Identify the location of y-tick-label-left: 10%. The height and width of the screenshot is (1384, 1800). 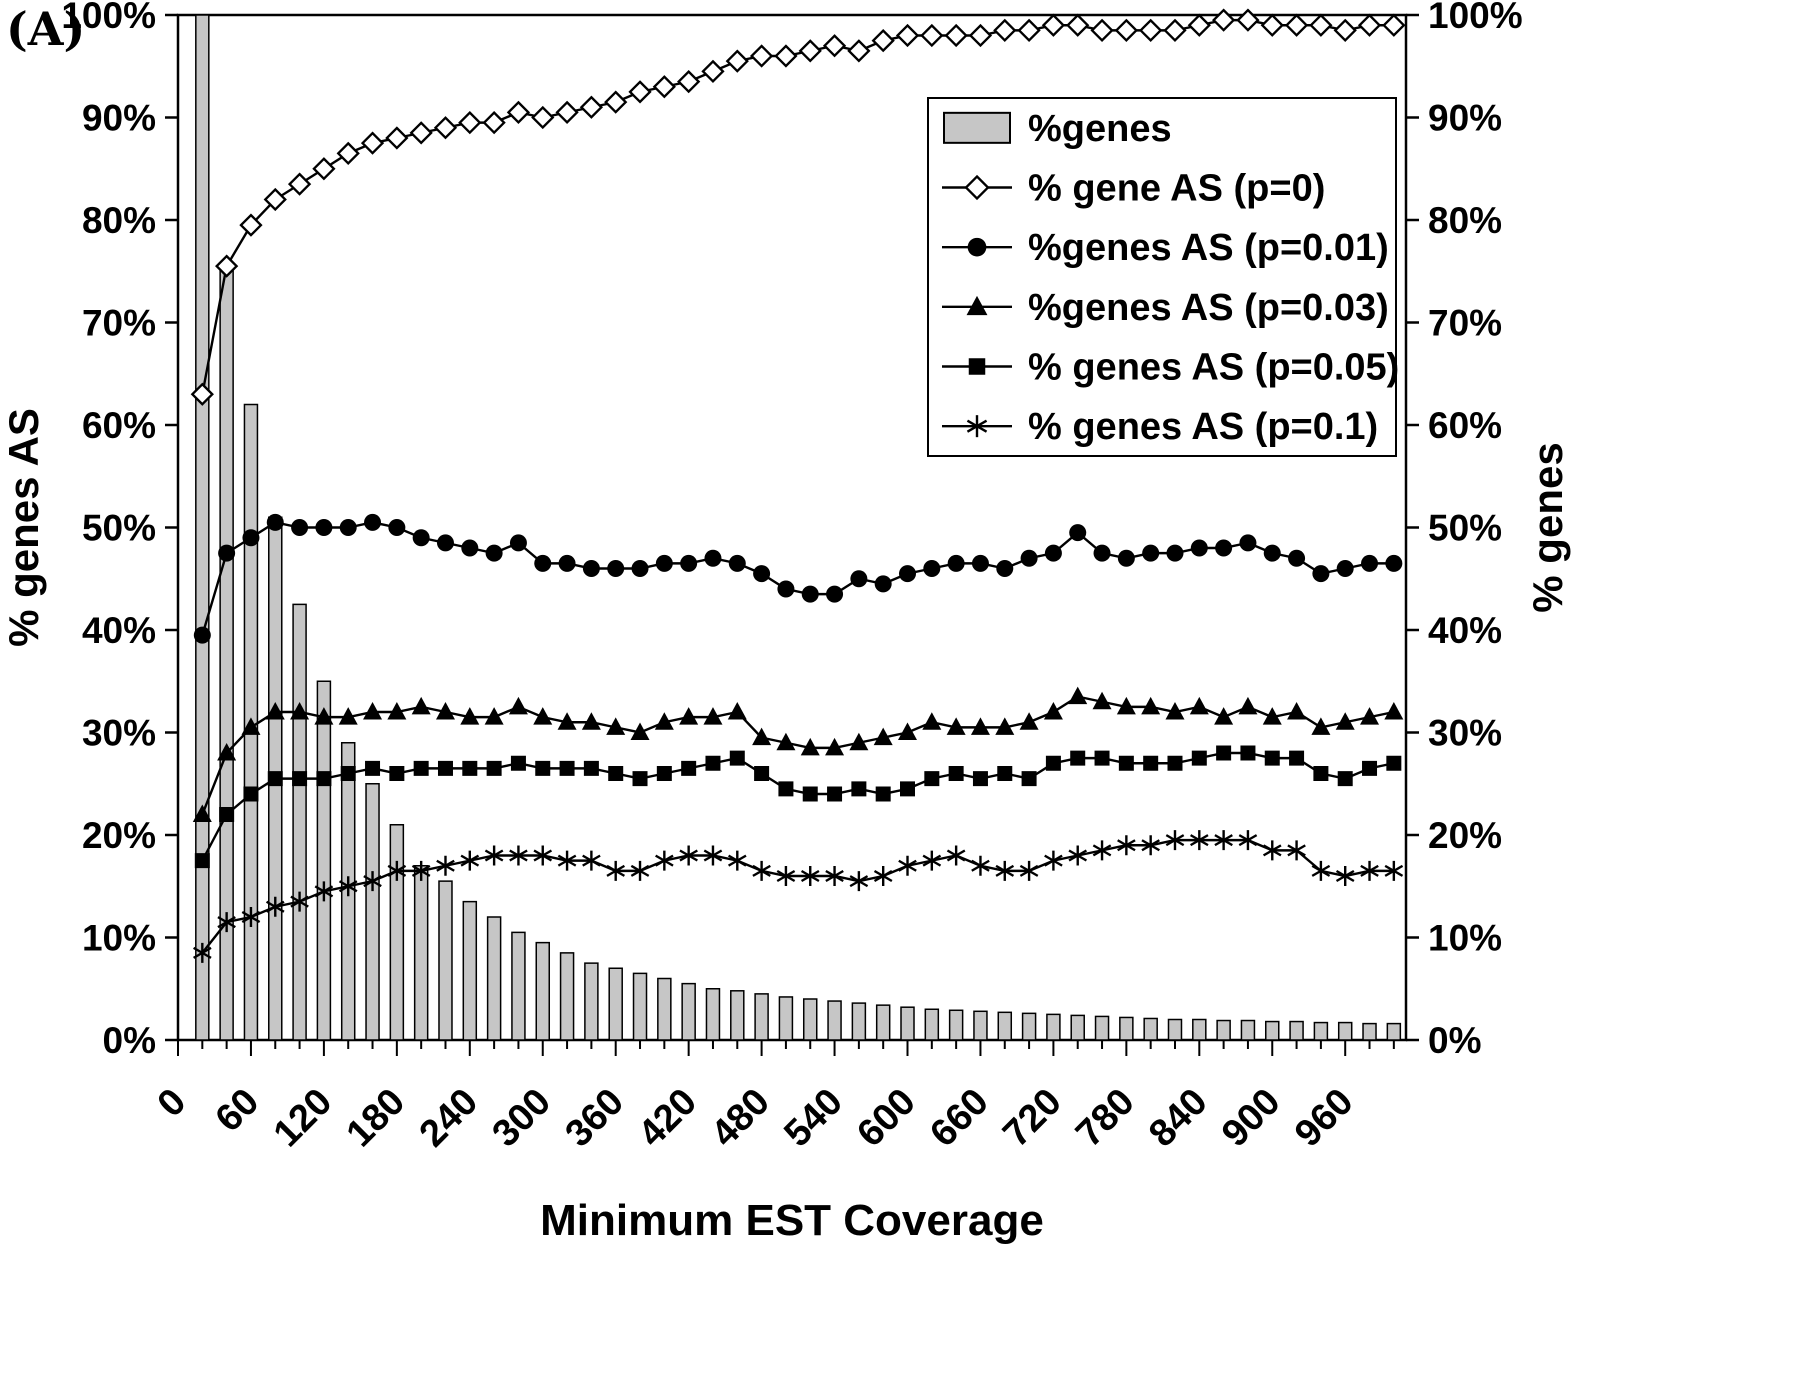
(119, 938).